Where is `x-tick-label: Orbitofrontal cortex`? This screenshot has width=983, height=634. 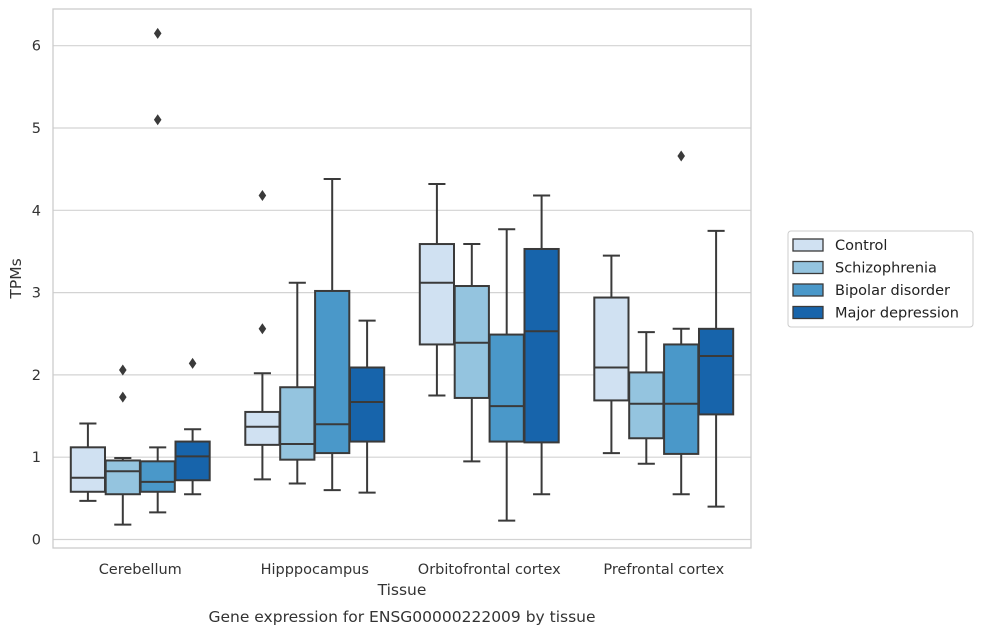 x-tick-label: Orbitofrontal cortex is located at coordinates (489, 570).